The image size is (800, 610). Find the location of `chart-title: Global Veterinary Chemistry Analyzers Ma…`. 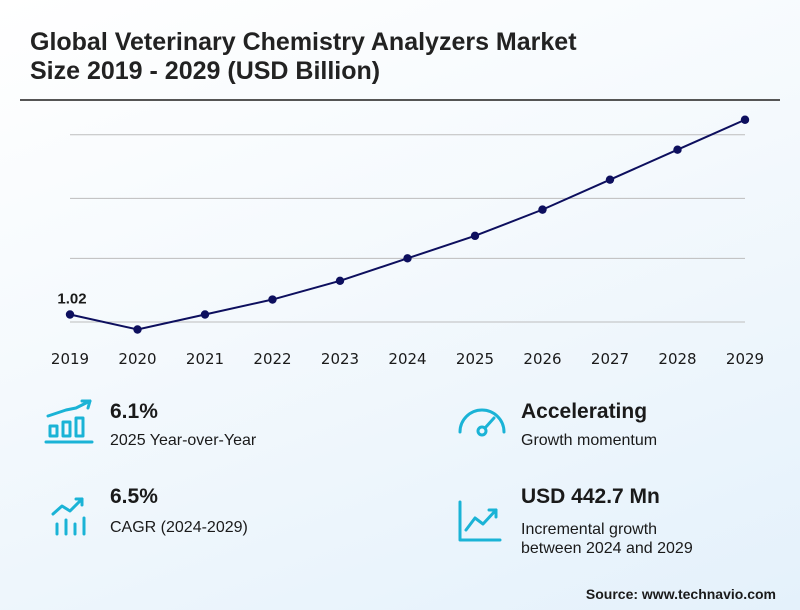

chart-title: Global Veterinary Chemistry Analyzers Ma… is located at coordinates (380, 57).